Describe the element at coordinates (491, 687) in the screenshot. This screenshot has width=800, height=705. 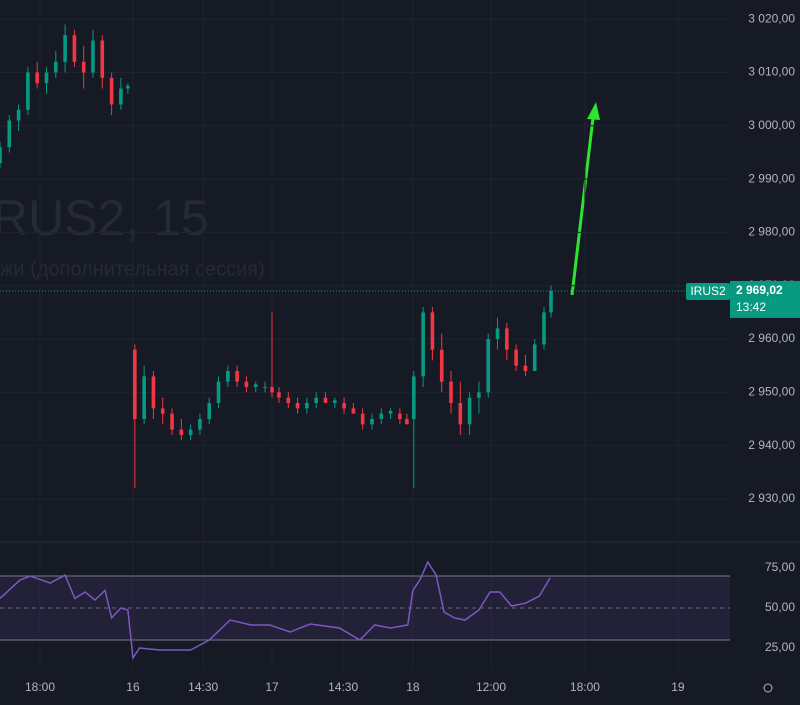
I see `x-tick-label: 12:00` at that location.